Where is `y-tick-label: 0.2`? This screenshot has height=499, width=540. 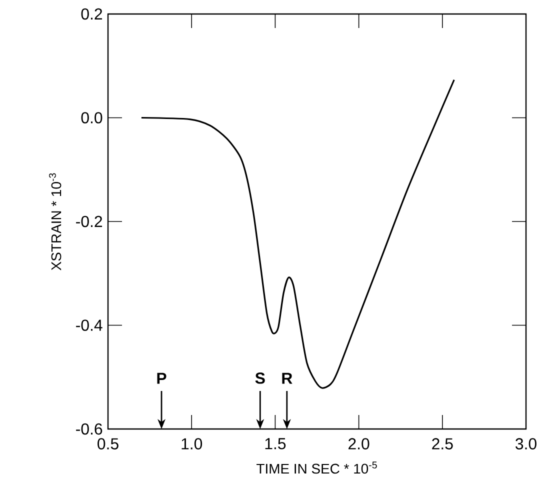 y-tick-label: 0.2 is located at coordinates (91, 14).